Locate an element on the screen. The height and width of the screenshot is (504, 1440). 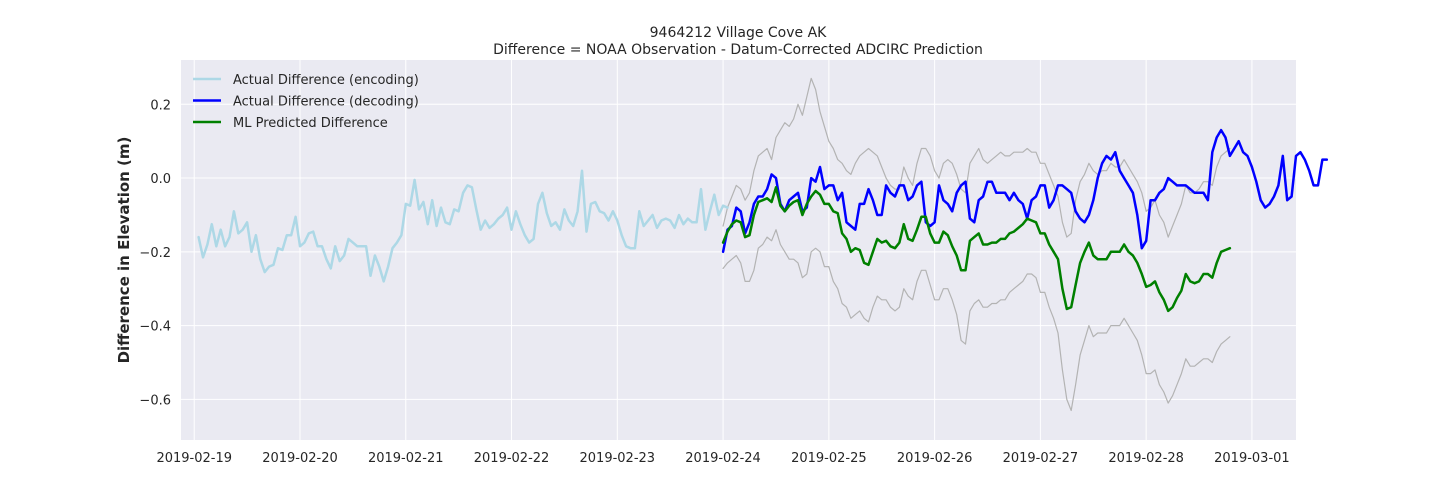
y-tick-labels: 0.2 0.0 −0.2 −0.4 −0.6 is located at coordinates (155, 253).